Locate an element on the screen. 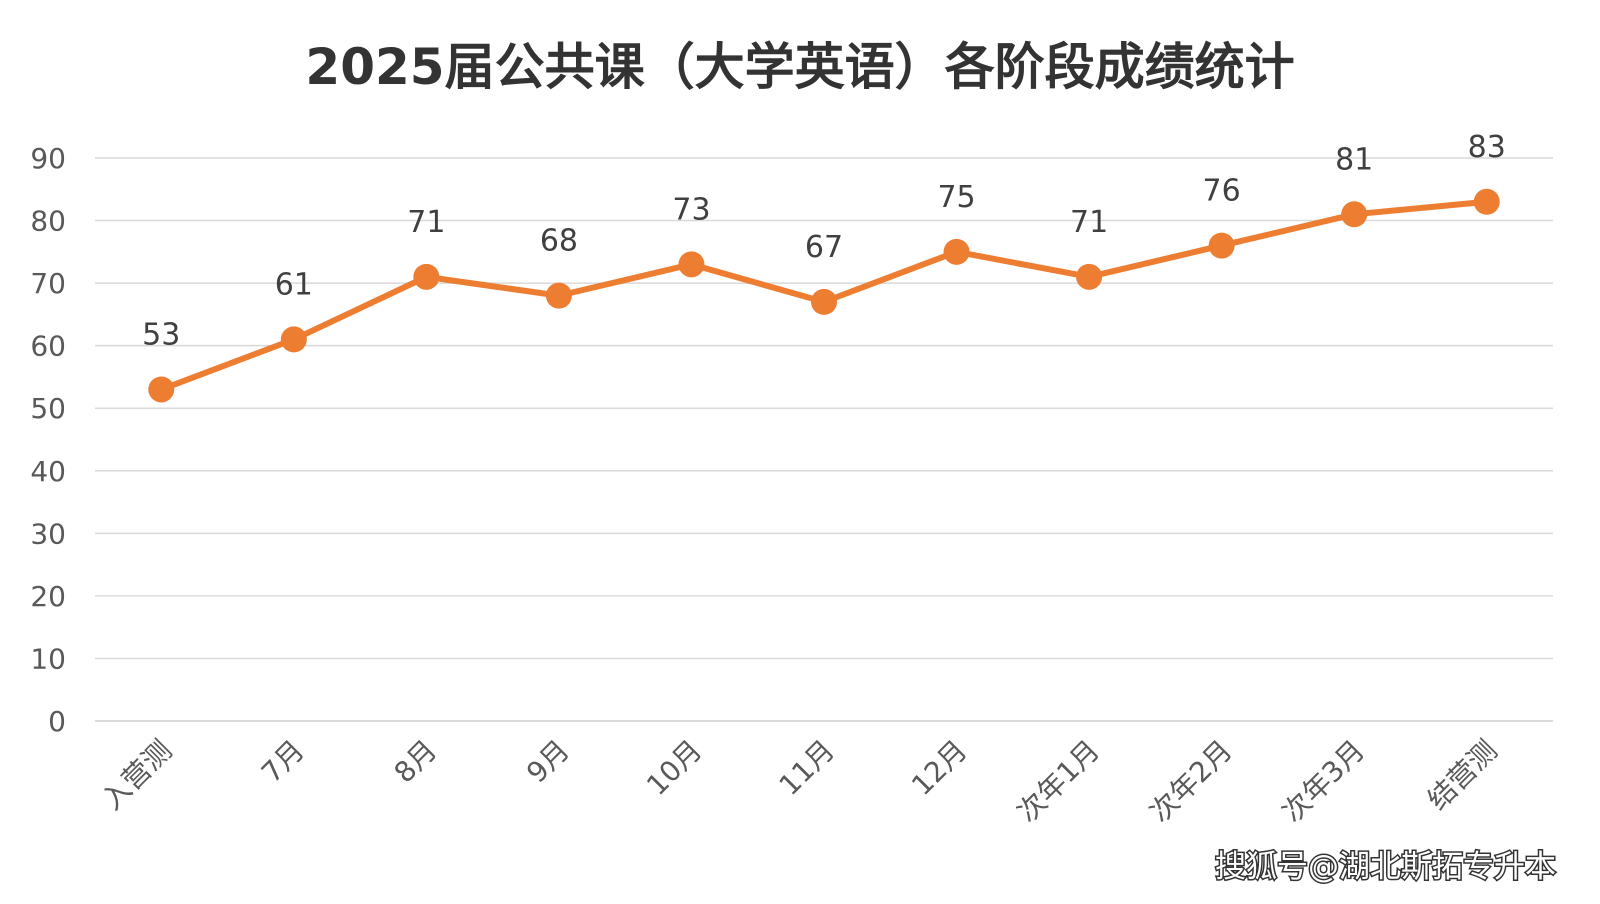 This screenshot has width=1600, height=904. y-tick-label: 90 is located at coordinates (48, 158).